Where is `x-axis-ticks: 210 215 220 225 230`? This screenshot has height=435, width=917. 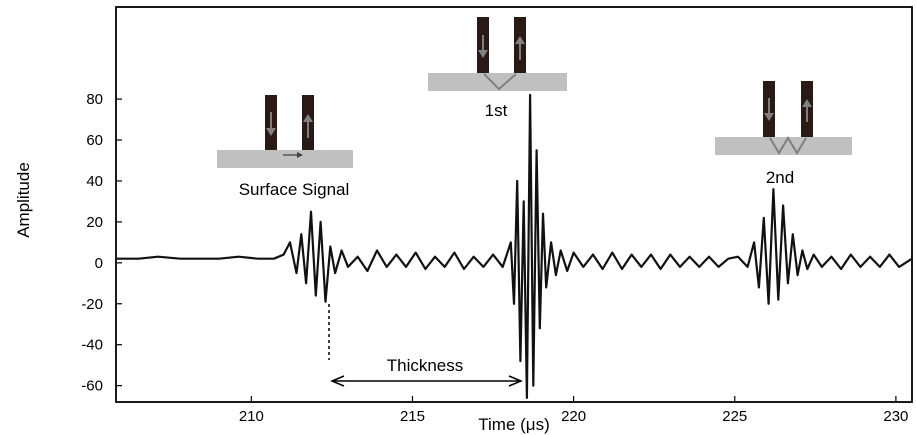
x-axis-ticks: 210 215 220 225 230 is located at coordinates (573, 410).